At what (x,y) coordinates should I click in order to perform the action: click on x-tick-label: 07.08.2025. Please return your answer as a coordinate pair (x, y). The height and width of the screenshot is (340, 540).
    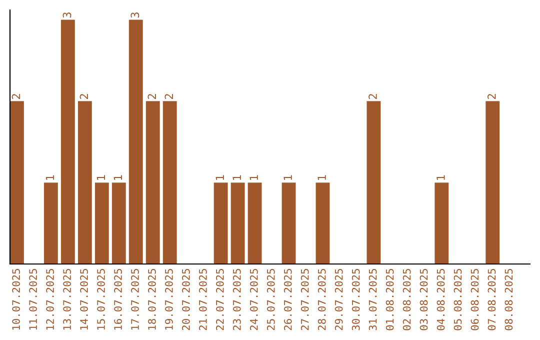
    Looking at the image, I should click on (492, 299).